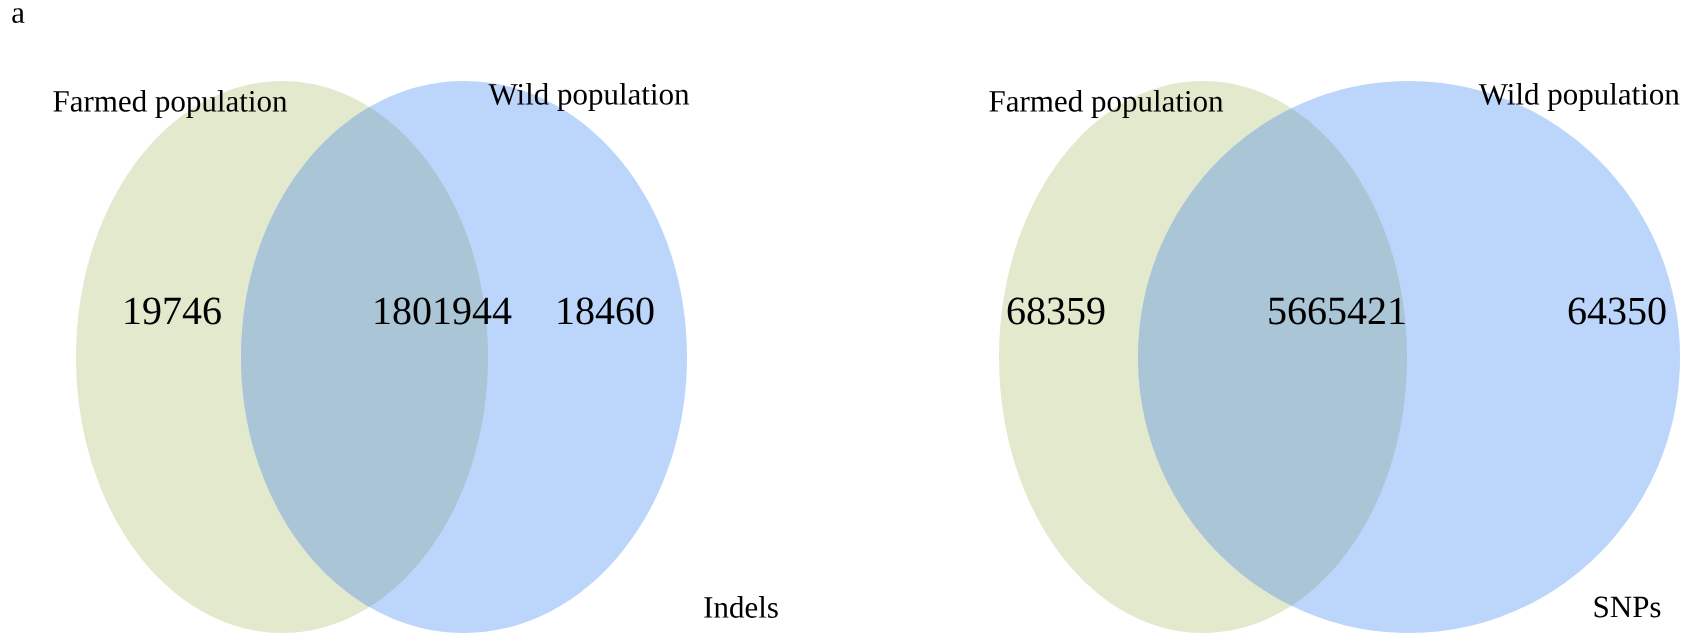 The height and width of the screenshot is (633, 1684). What do you see at coordinates (606, 311) in the screenshot?
I see `data-label: 18460` at bounding box center [606, 311].